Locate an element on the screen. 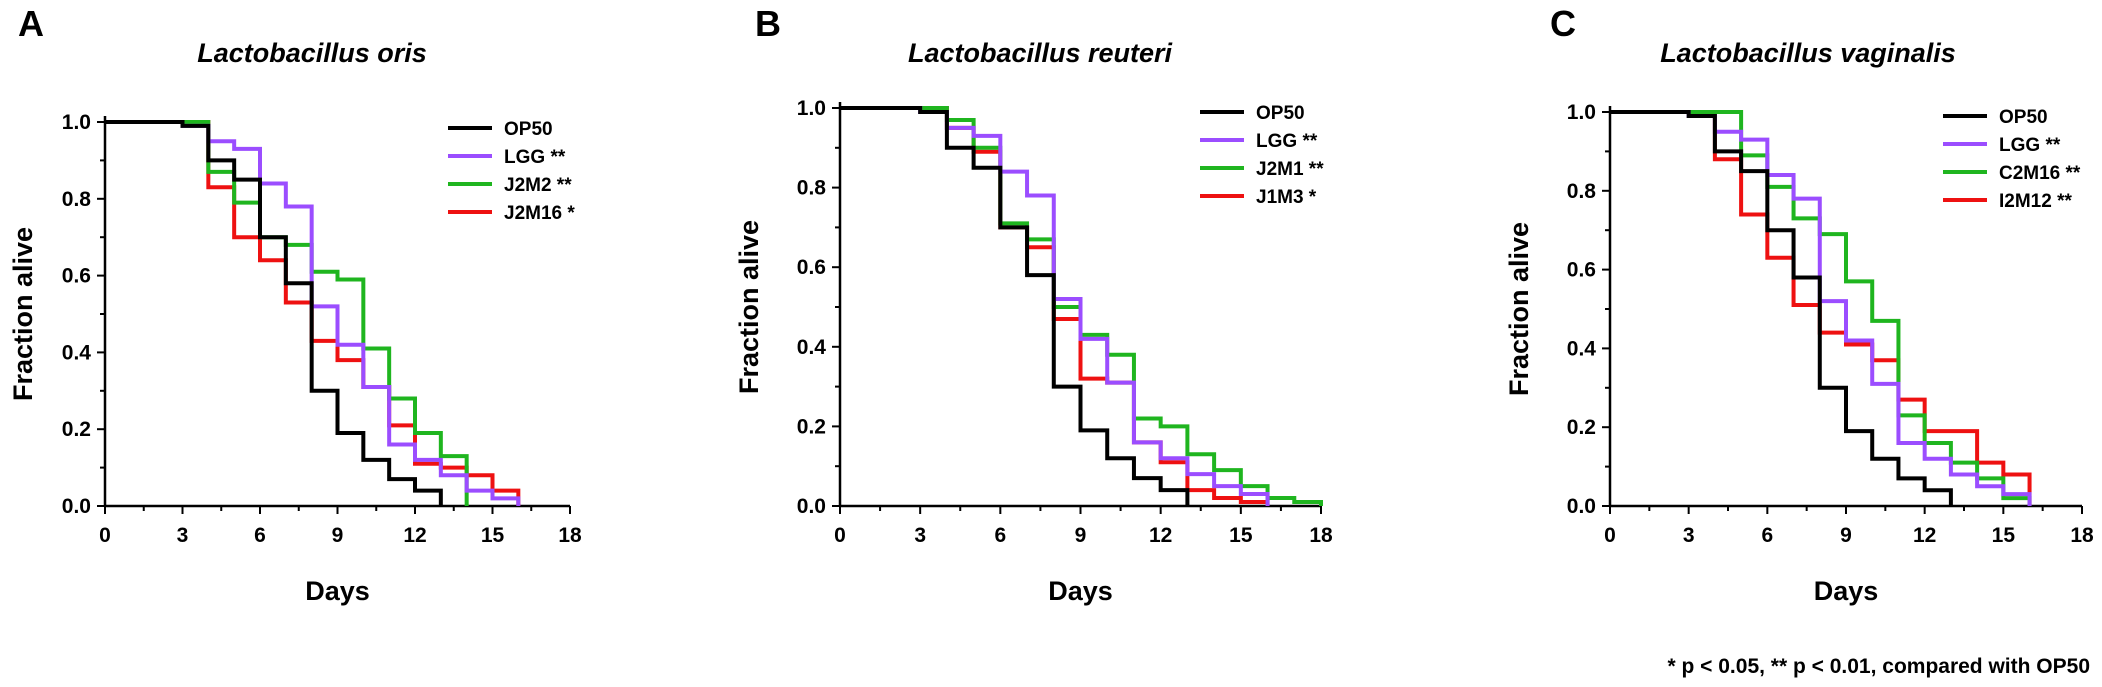  series-line-i2m12 is located at coordinates (1821, 308).